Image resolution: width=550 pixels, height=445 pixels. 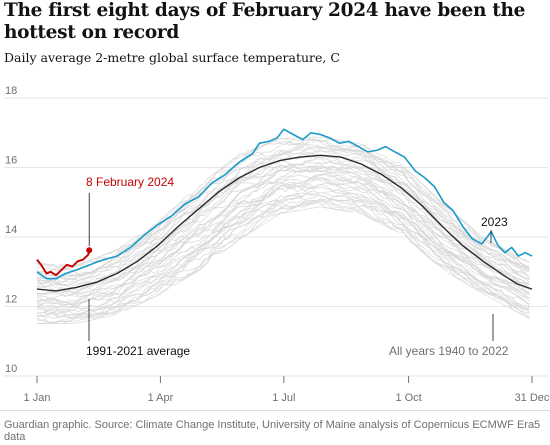 What do you see at coordinates (11, 300) in the screenshot?
I see `y-tick-label: 12` at bounding box center [11, 300].